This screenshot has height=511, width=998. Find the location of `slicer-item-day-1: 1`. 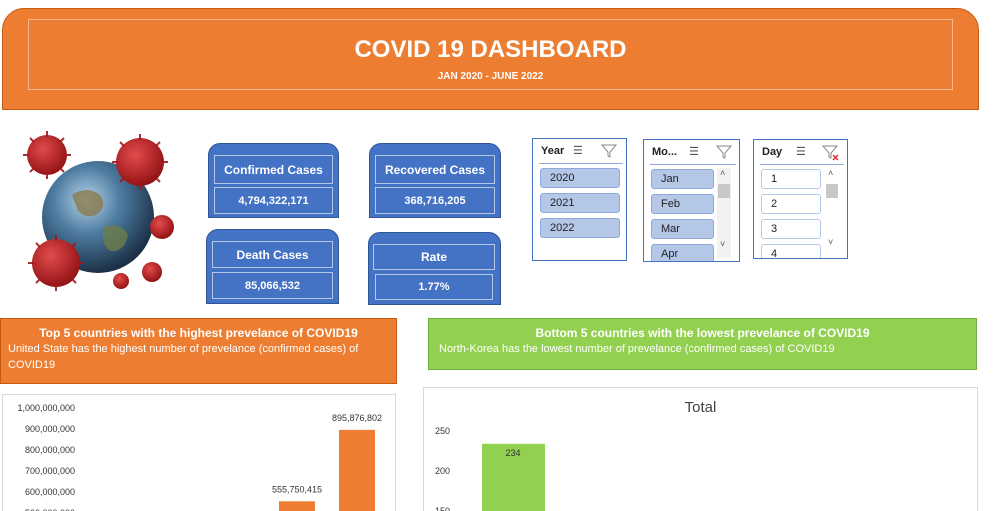

slicer-item-day-1: 1 is located at coordinates (791, 179).